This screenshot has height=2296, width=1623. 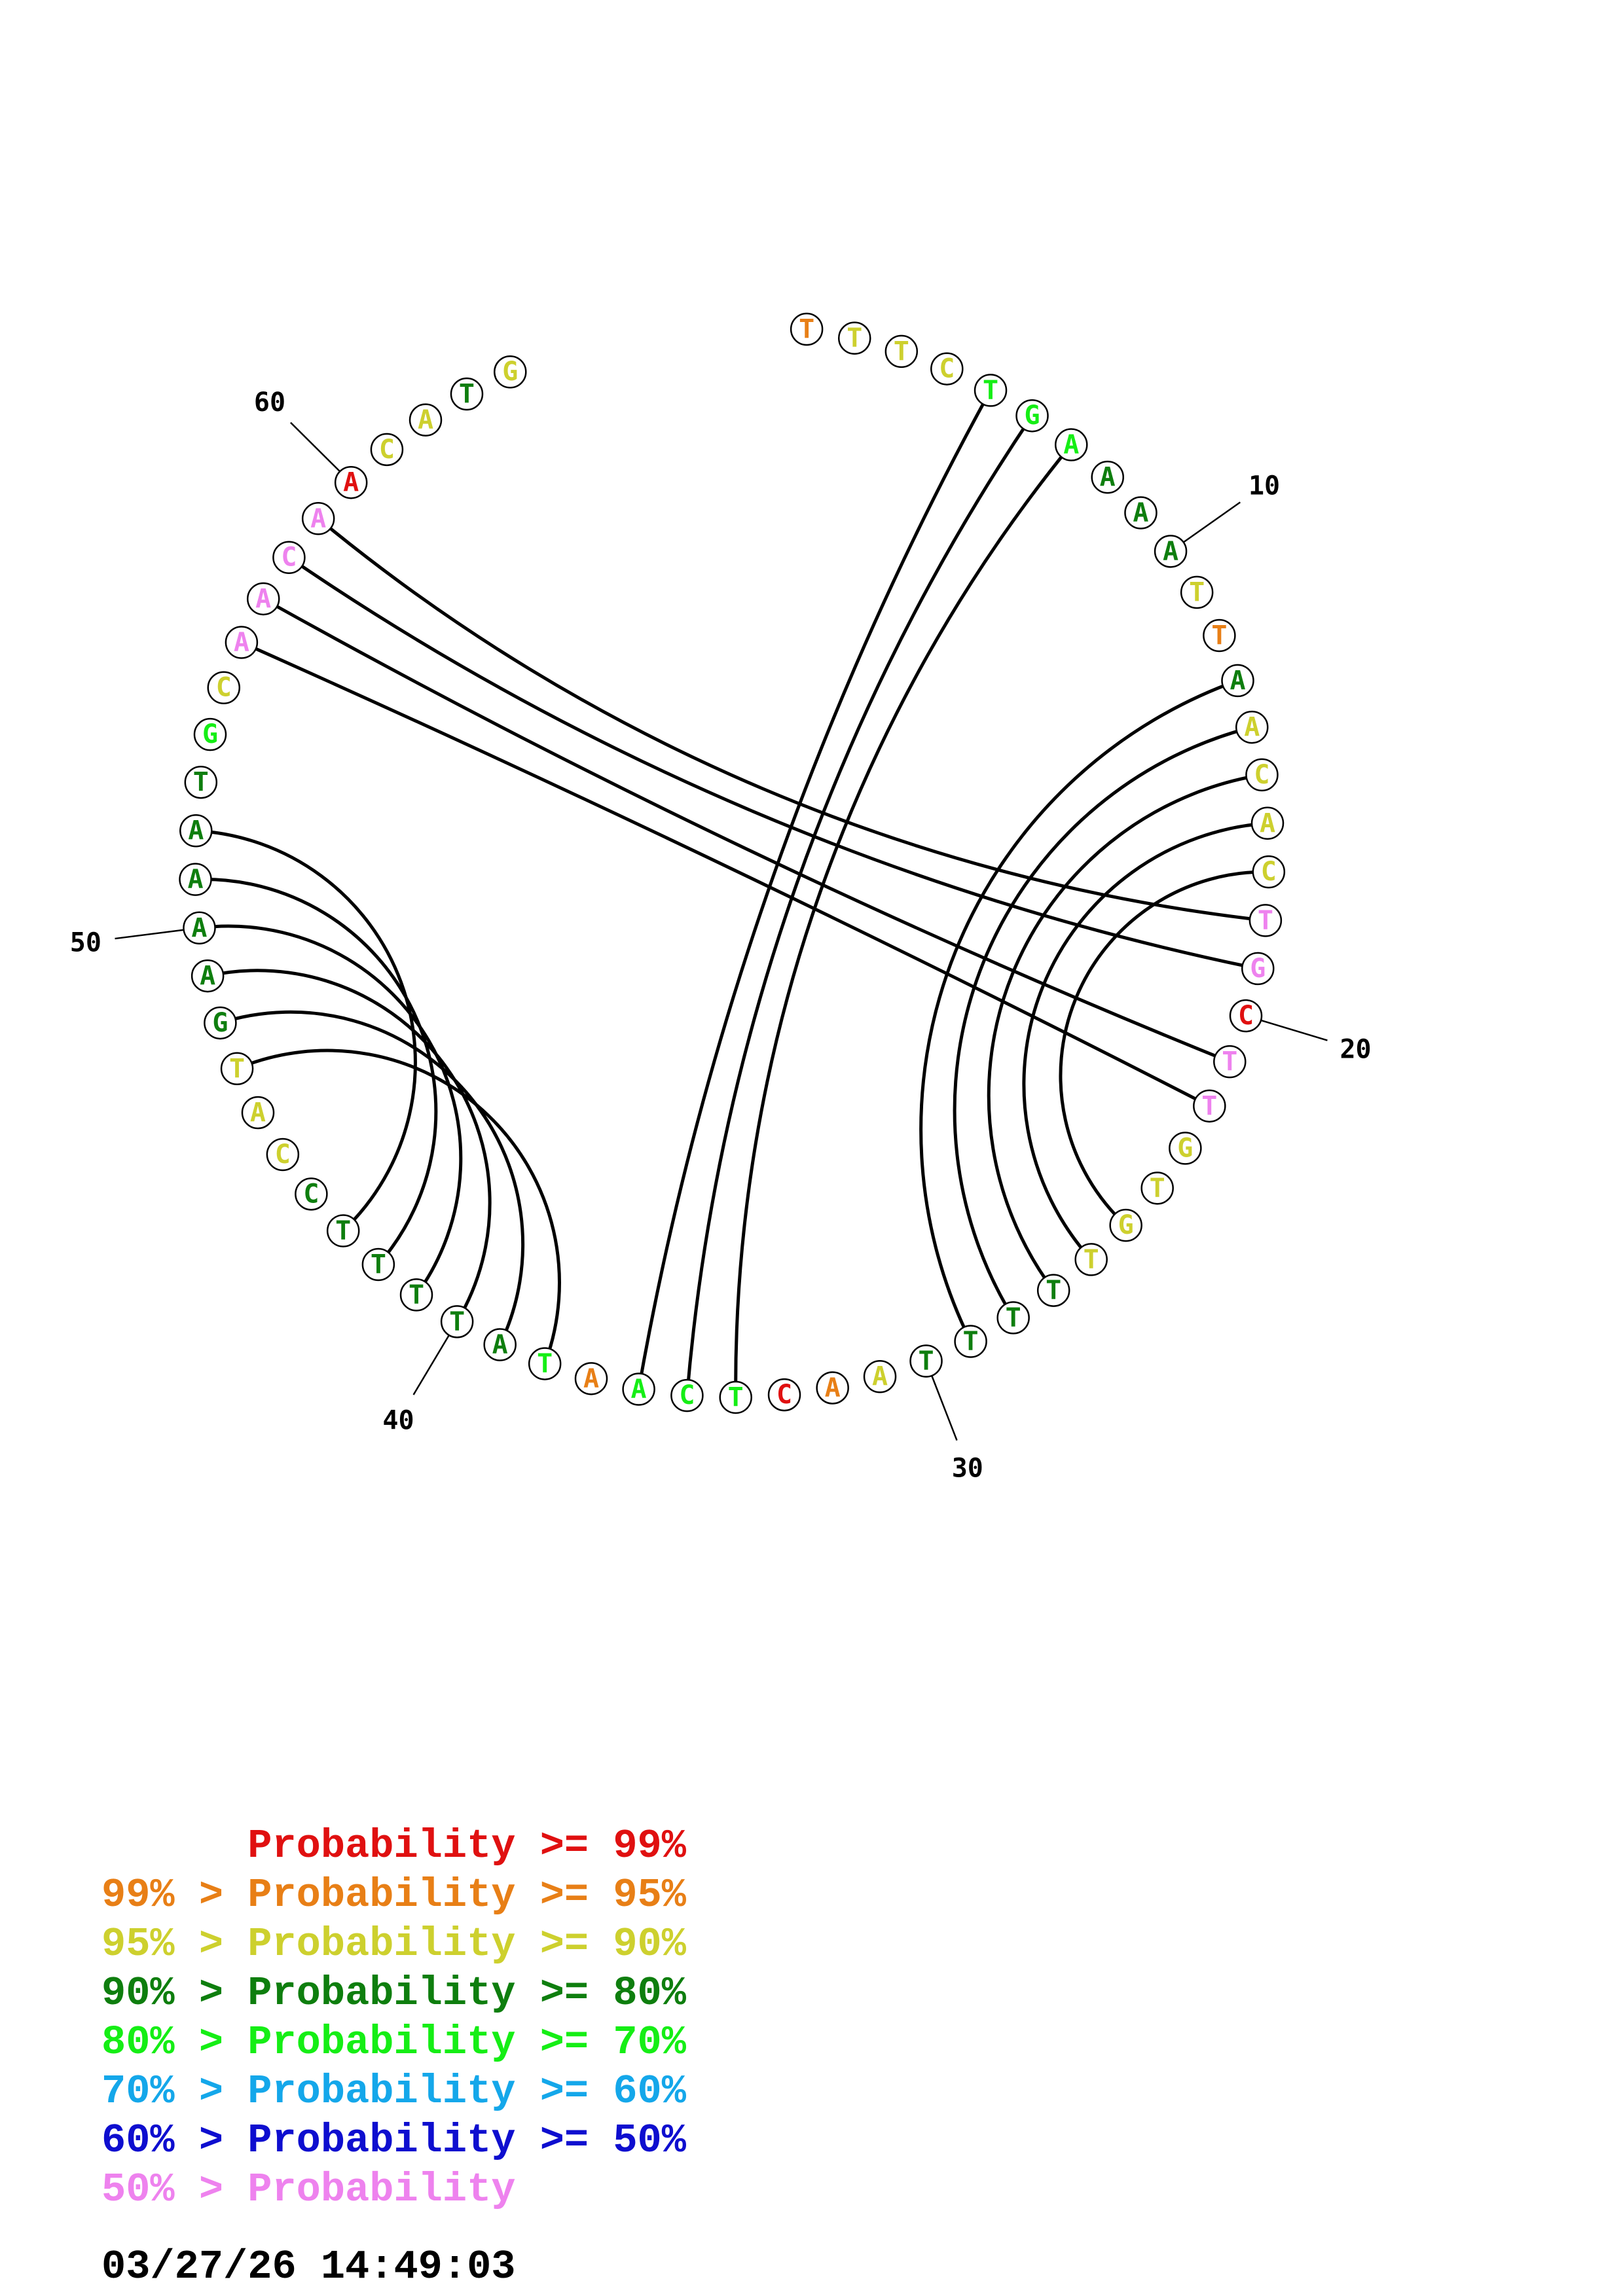 What do you see at coordinates (308, 2267) in the screenshot?
I see `timestamp: 03/27/26 14:49:03` at bounding box center [308, 2267].